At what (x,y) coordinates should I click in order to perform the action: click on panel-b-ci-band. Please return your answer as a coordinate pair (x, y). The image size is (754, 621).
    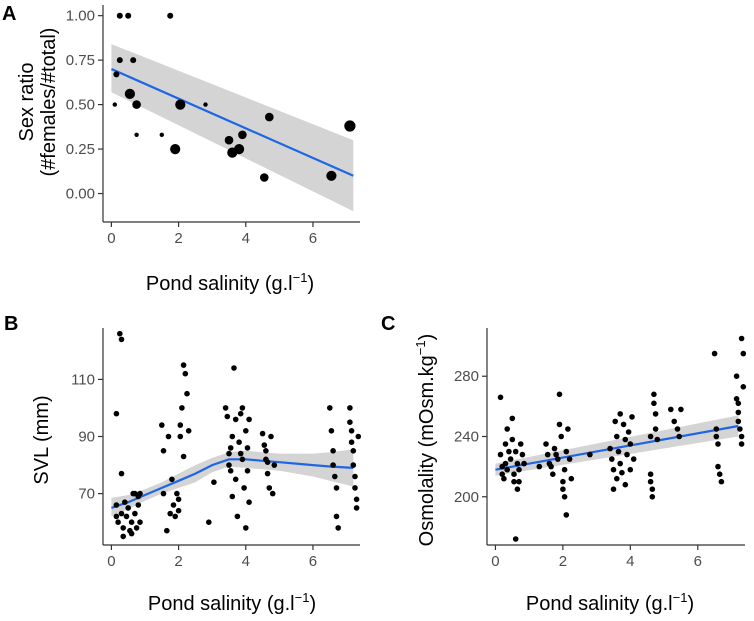
    Looking at the image, I should click on (232, 483).